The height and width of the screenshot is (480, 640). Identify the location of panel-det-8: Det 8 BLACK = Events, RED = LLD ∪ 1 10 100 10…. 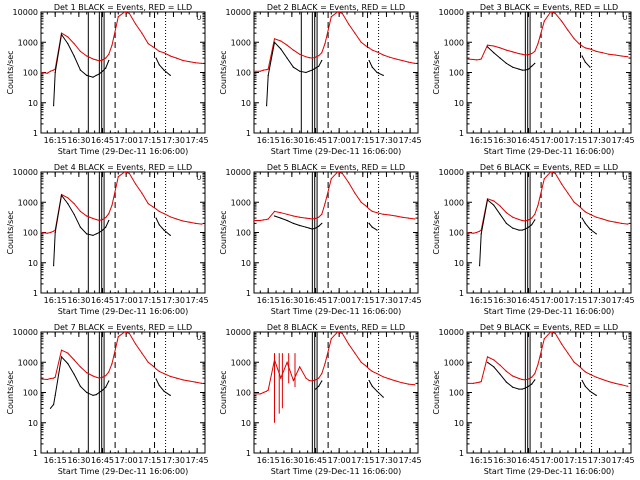
(320, 399).